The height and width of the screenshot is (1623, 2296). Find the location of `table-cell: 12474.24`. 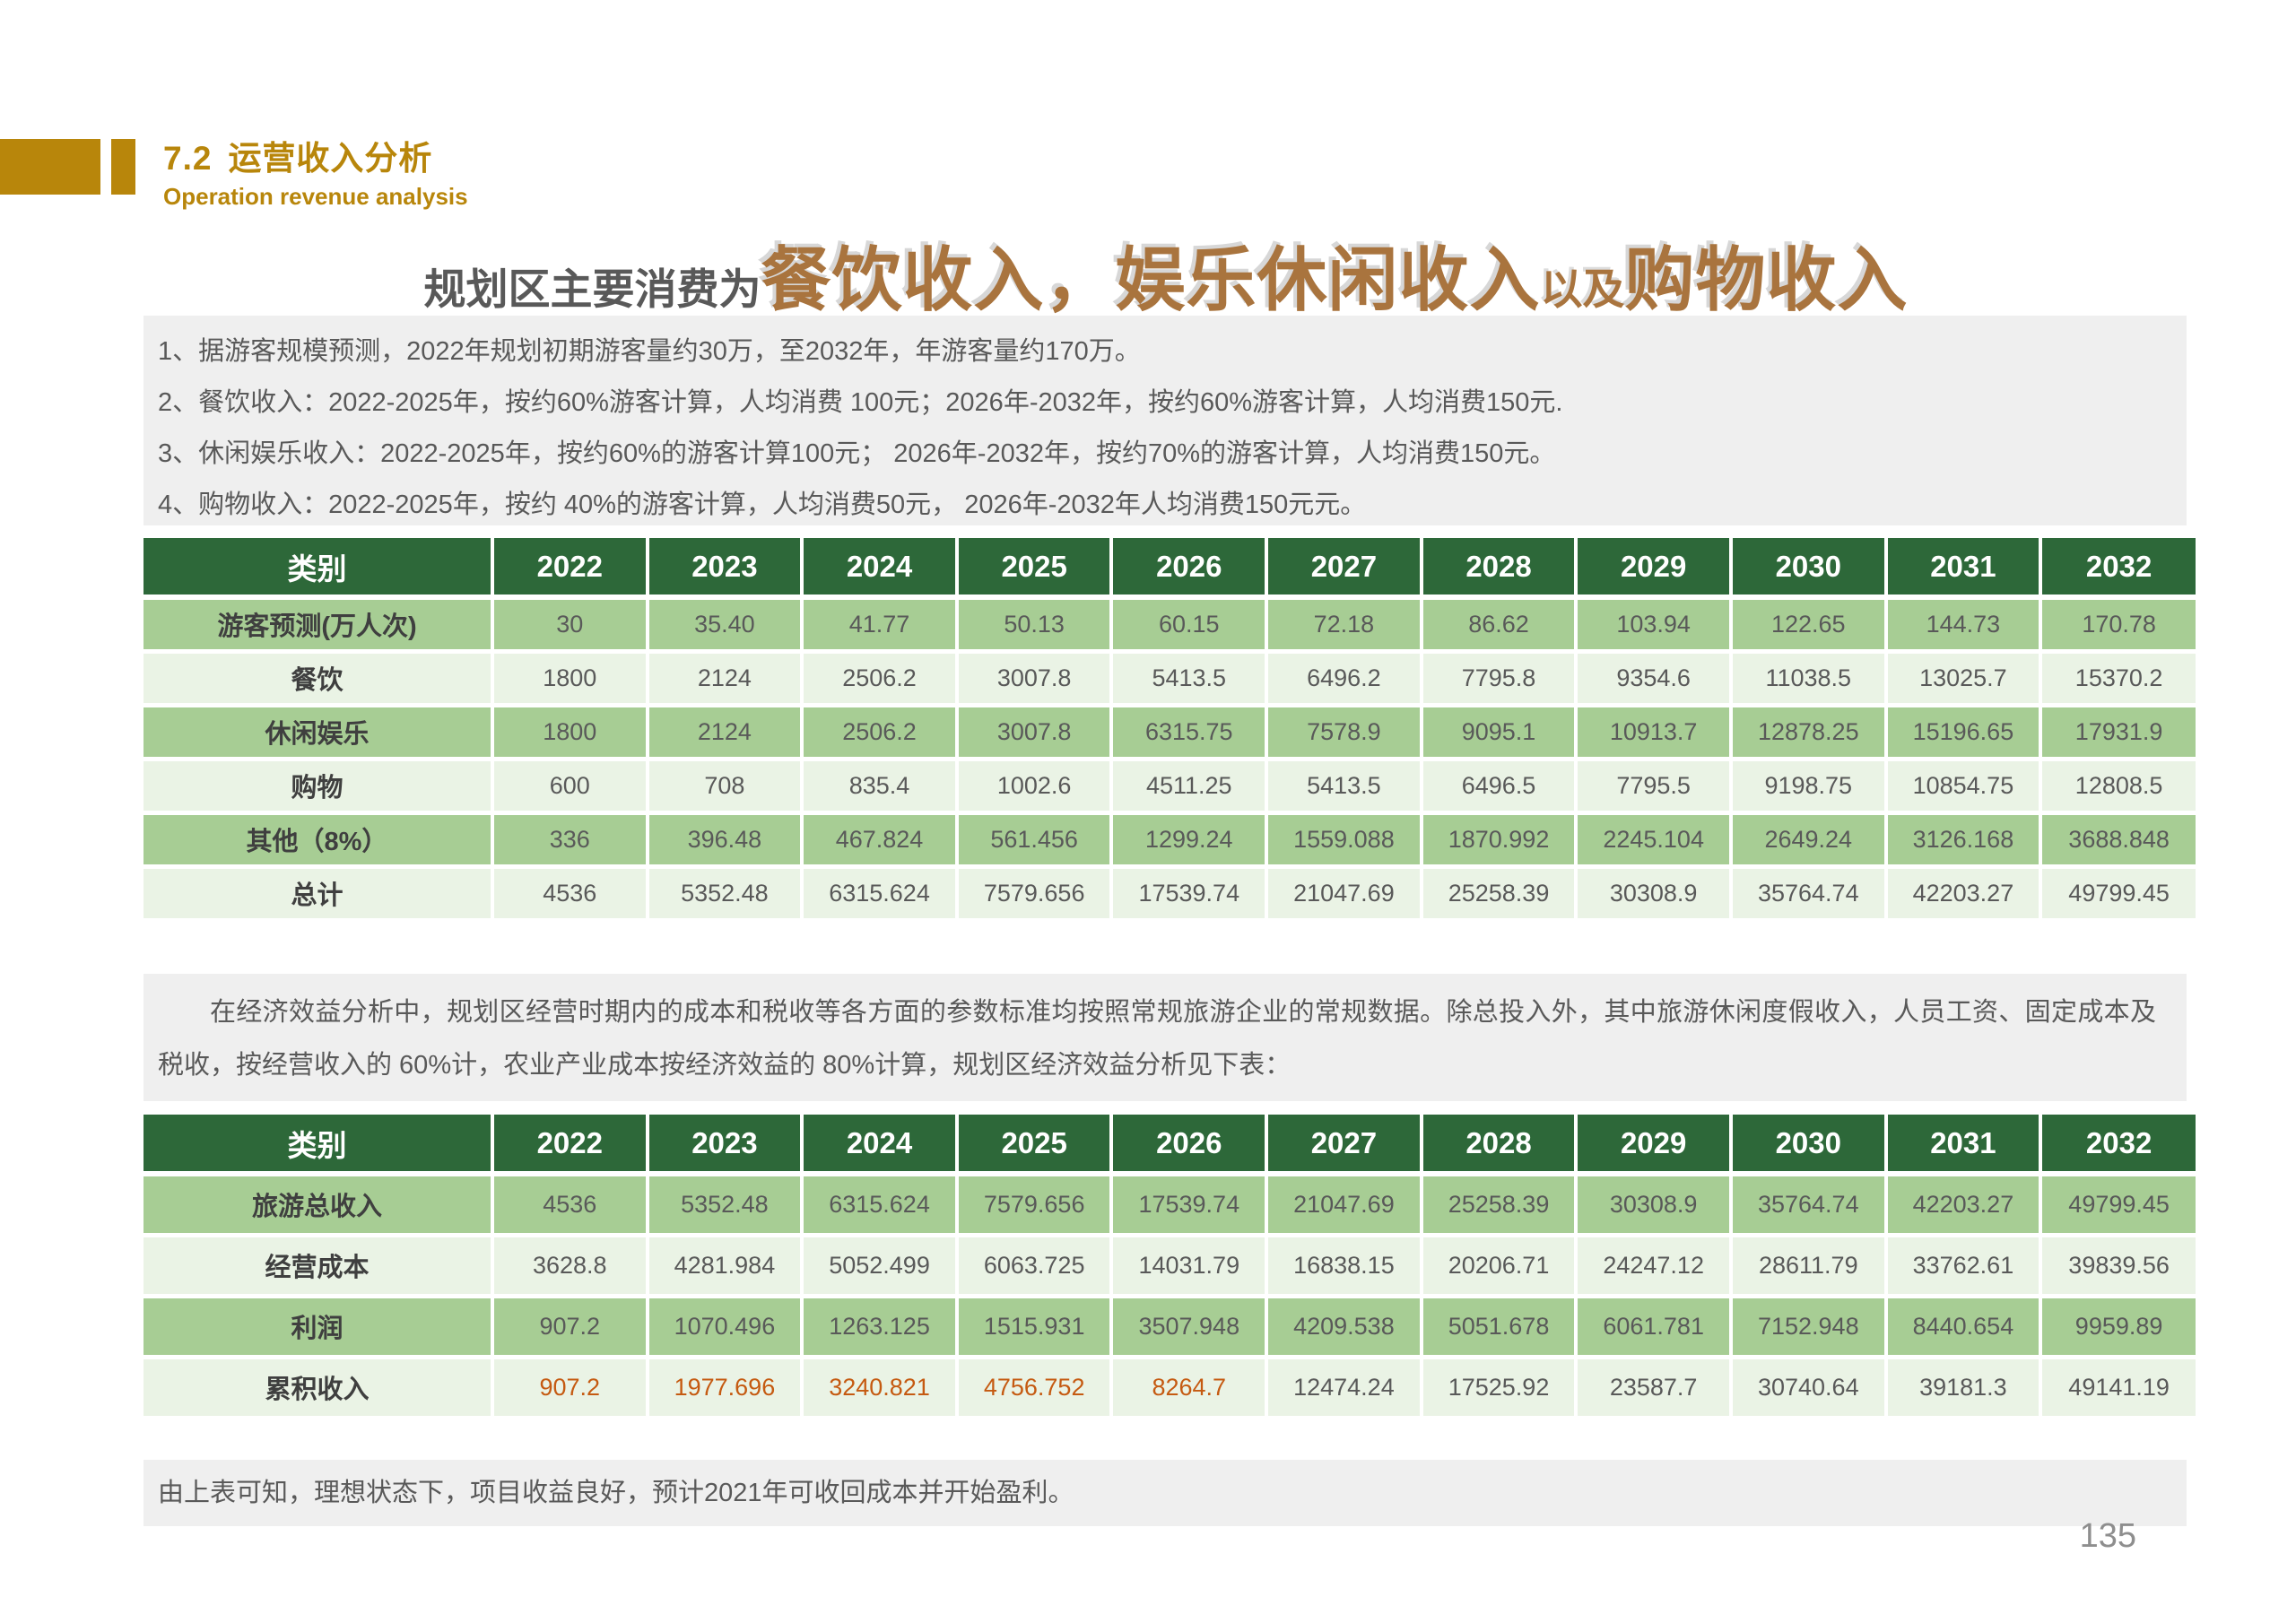

table-cell: 12474.24 is located at coordinates (1344, 1387).